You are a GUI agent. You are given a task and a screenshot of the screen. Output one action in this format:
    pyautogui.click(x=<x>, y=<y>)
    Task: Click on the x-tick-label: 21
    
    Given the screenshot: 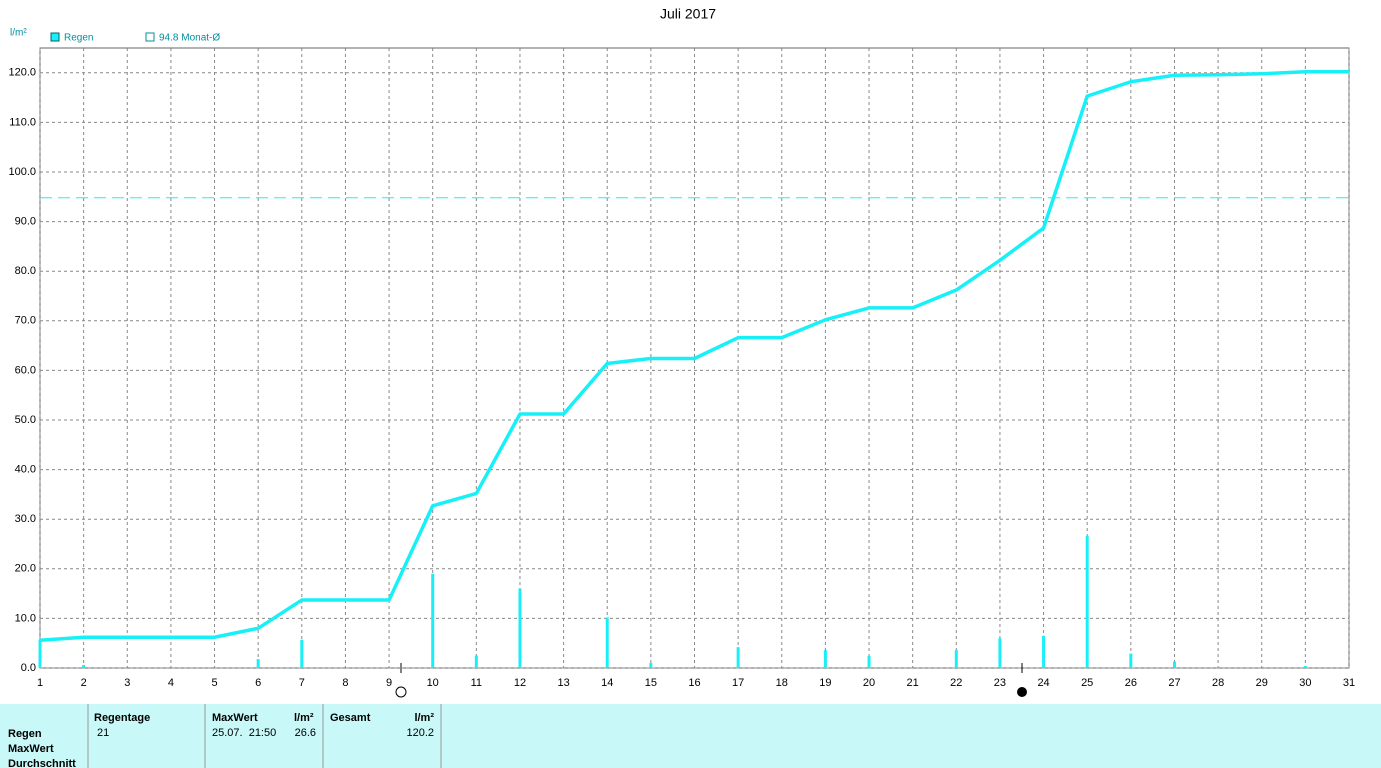 What is the action you would take?
    pyautogui.click(x=913, y=683)
    